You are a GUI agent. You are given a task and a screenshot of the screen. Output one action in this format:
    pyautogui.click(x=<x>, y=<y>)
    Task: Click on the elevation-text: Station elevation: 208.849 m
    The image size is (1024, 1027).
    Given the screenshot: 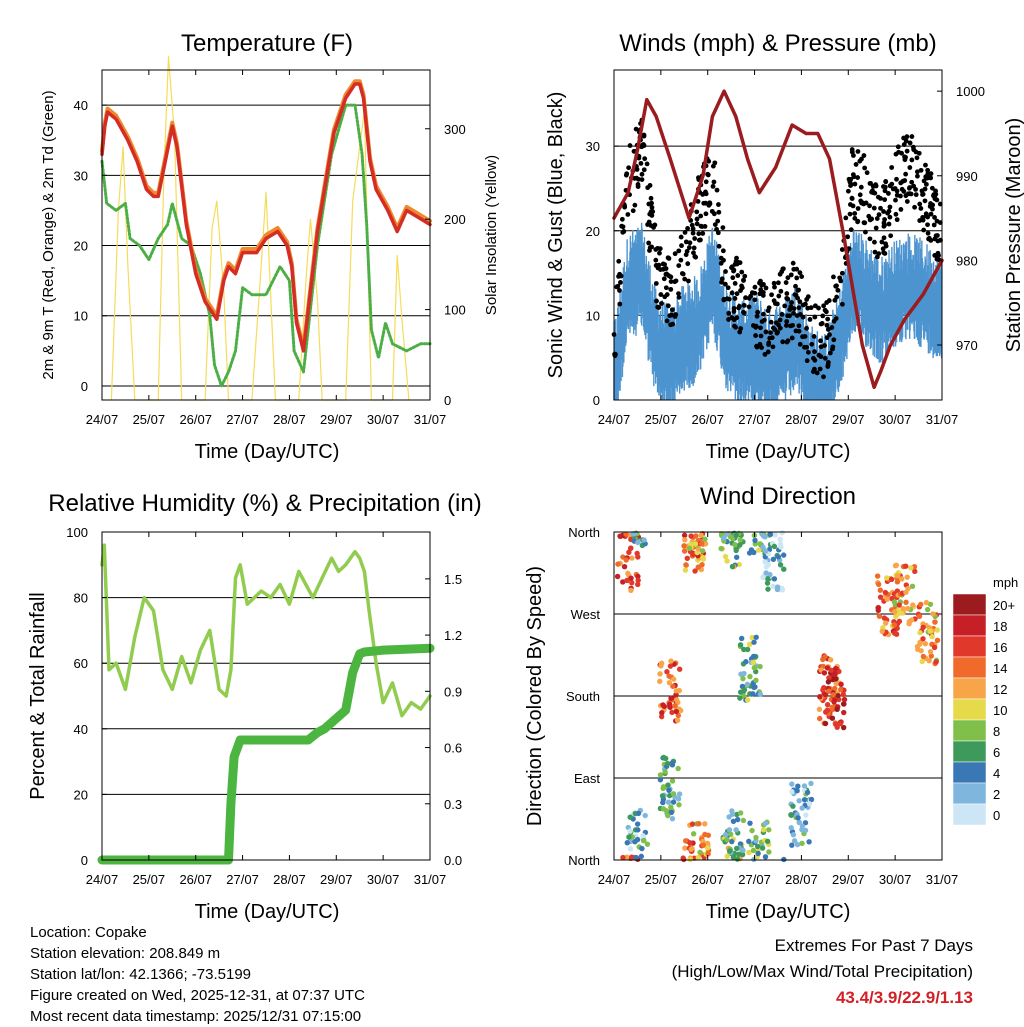 What is the action you would take?
    pyautogui.click(x=125, y=953)
    